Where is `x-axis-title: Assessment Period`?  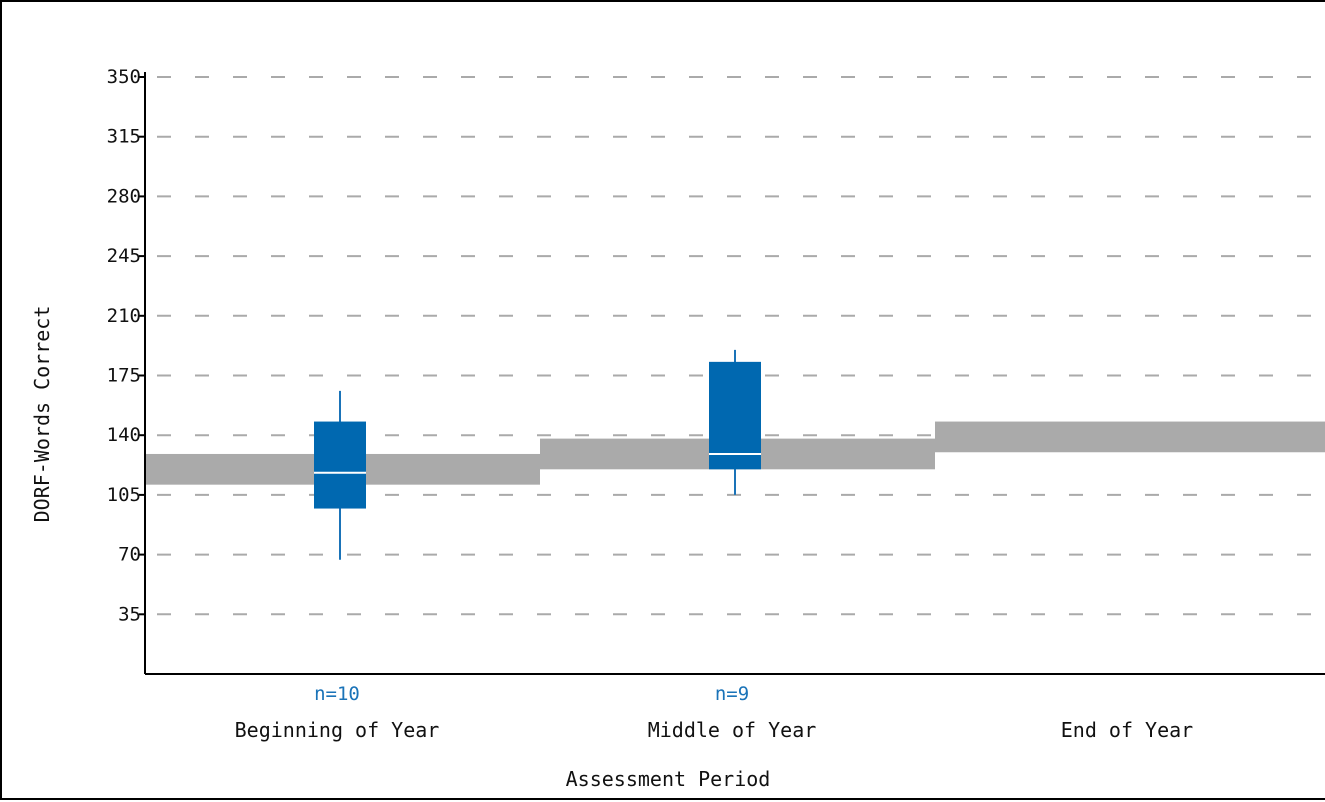 x-axis-title: Assessment Period is located at coordinates (668, 779).